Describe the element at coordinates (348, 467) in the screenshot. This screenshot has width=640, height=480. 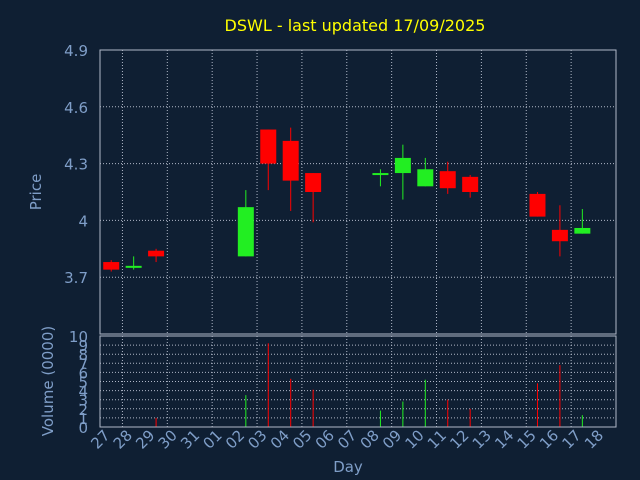
I see `x-axis-label: Day` at that location.